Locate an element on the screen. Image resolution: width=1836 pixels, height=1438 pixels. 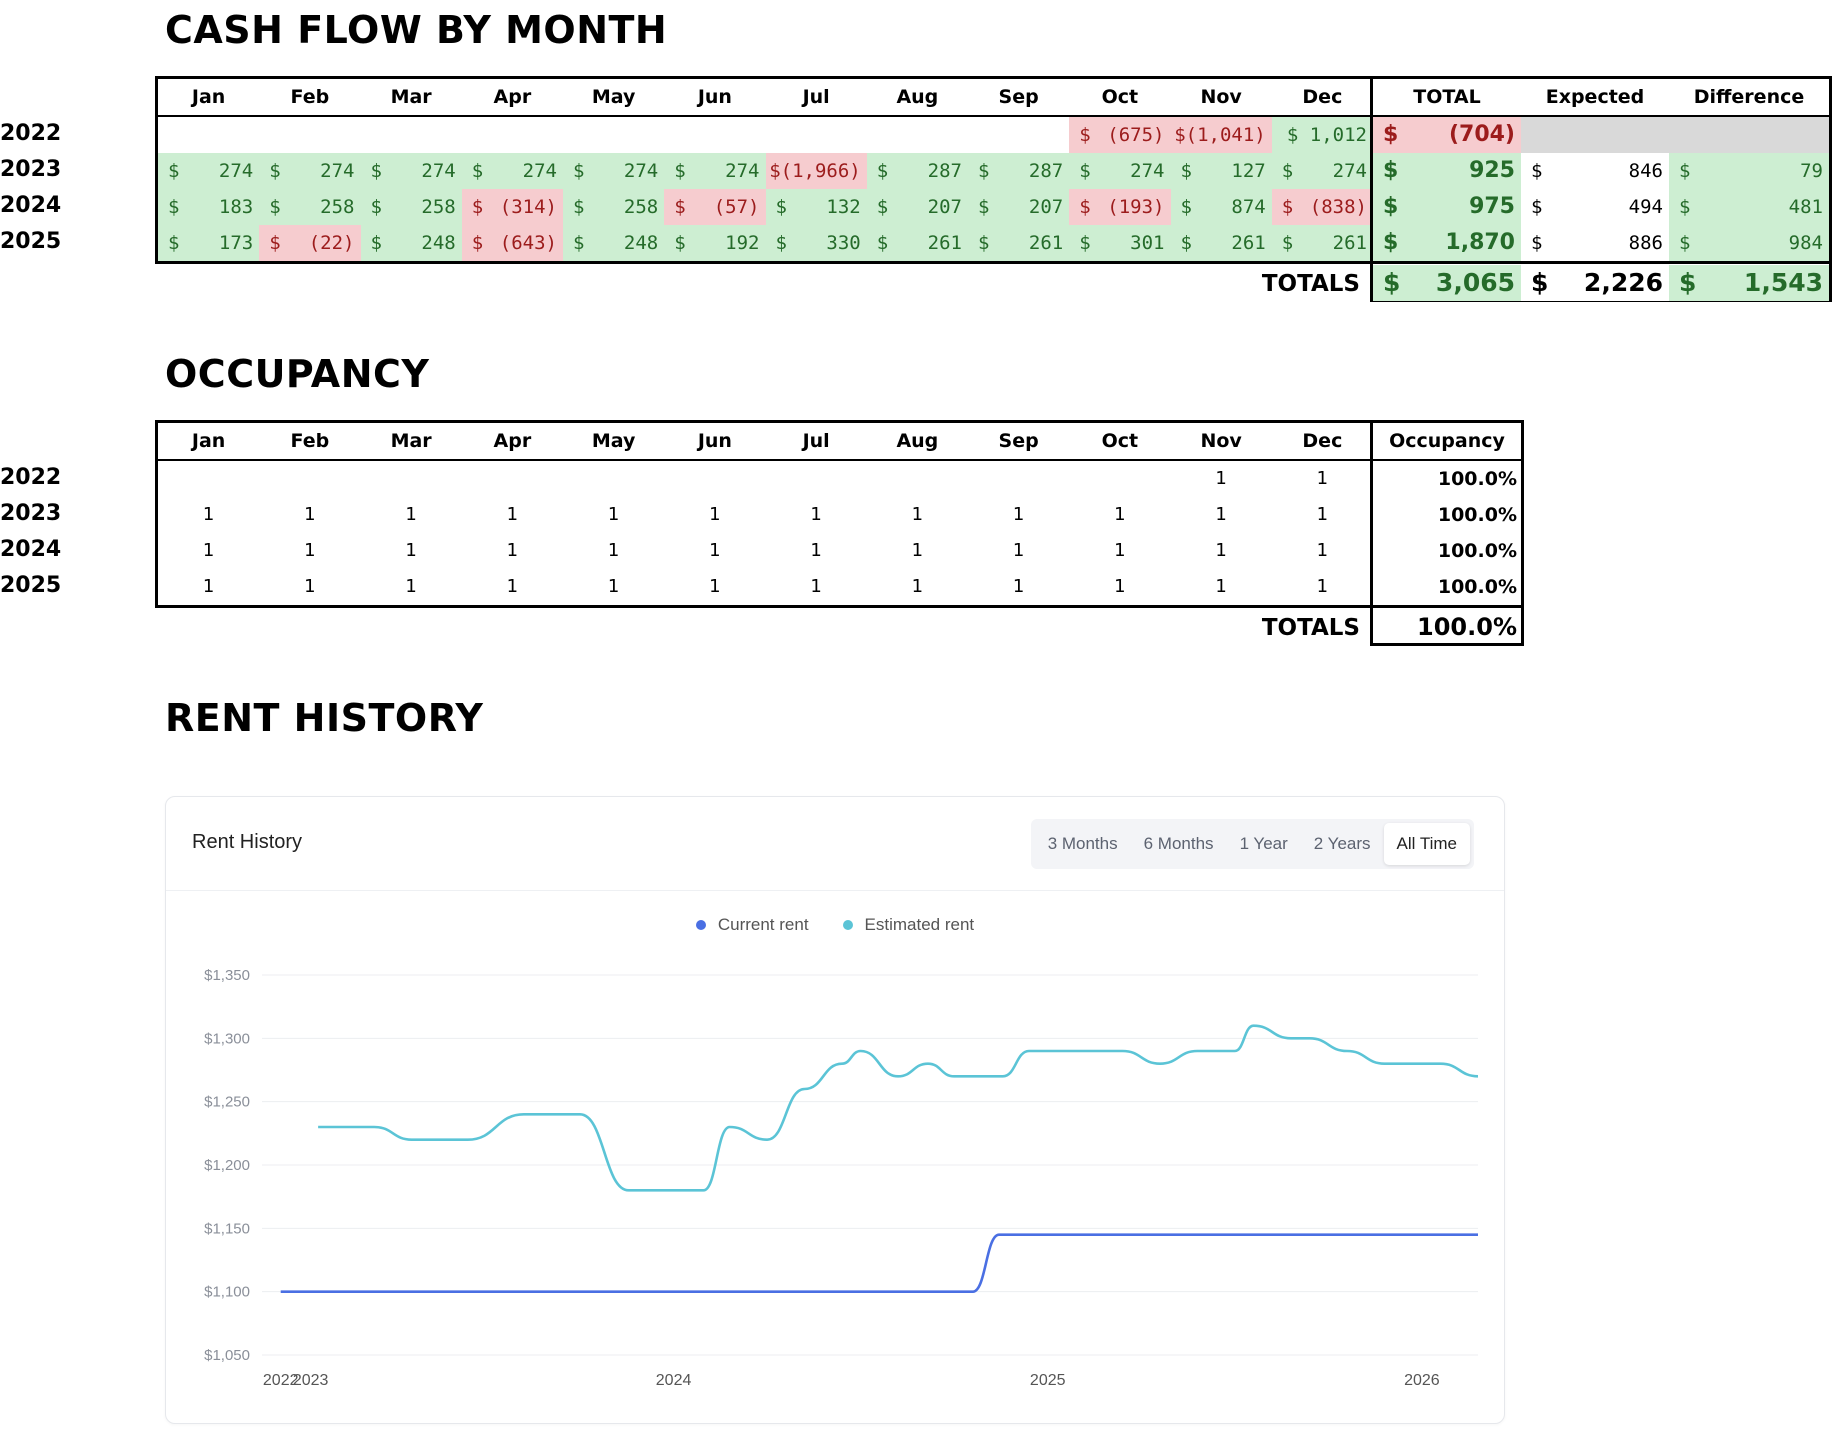
expected-cell-2024-amount: 494 is located at coordinates (1645, 207).